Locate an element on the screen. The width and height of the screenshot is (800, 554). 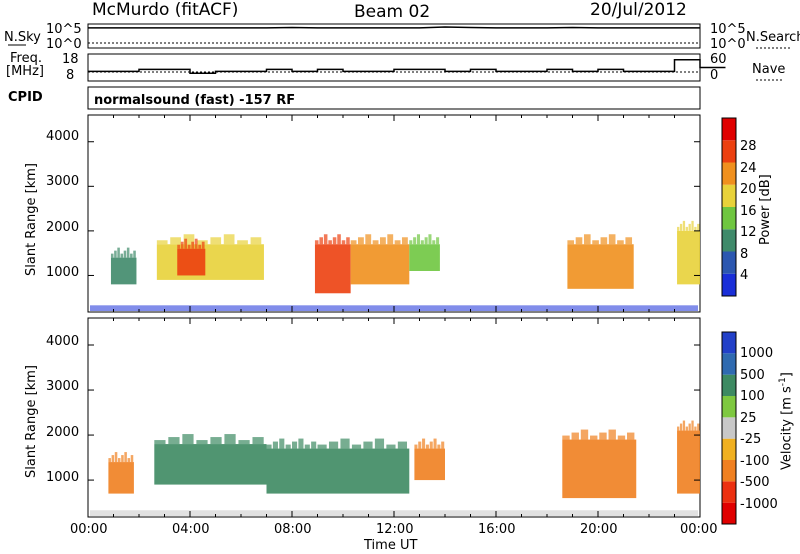
xtick-0400: 04:00 is located at coordinates (191, 529).